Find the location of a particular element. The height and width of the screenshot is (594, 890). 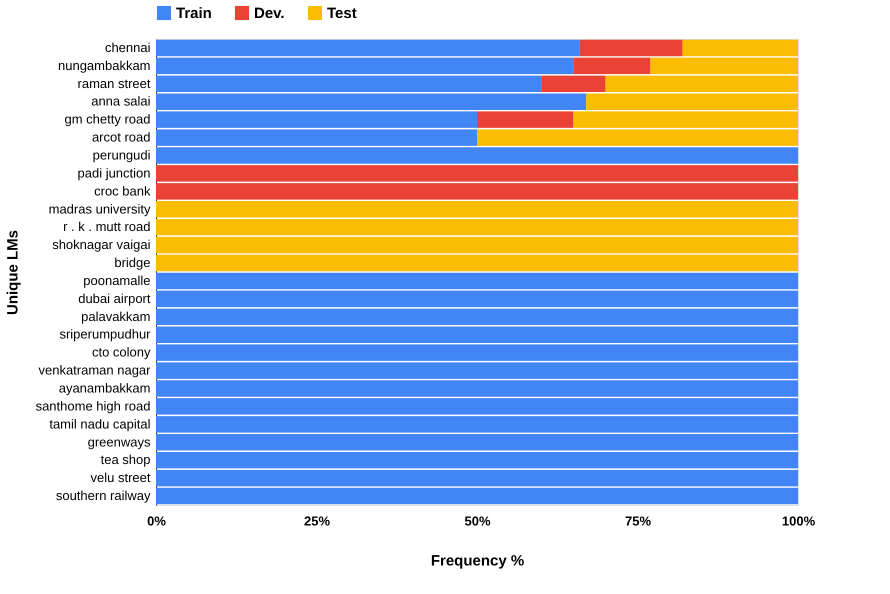

y-tick-label: gm chetty road is located at coordinates (107, 119).